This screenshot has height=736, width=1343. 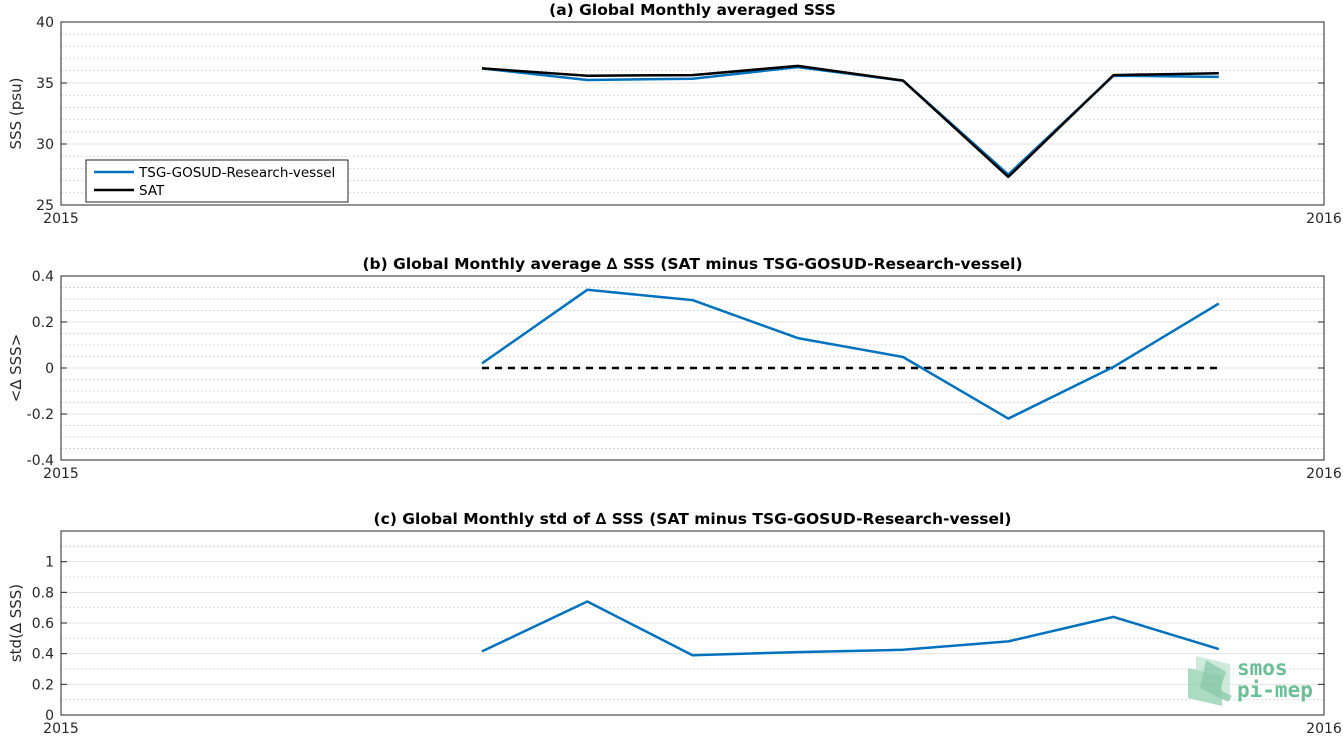 I want to click on y-tick-label: -0.2, so click(x=40, y=415).